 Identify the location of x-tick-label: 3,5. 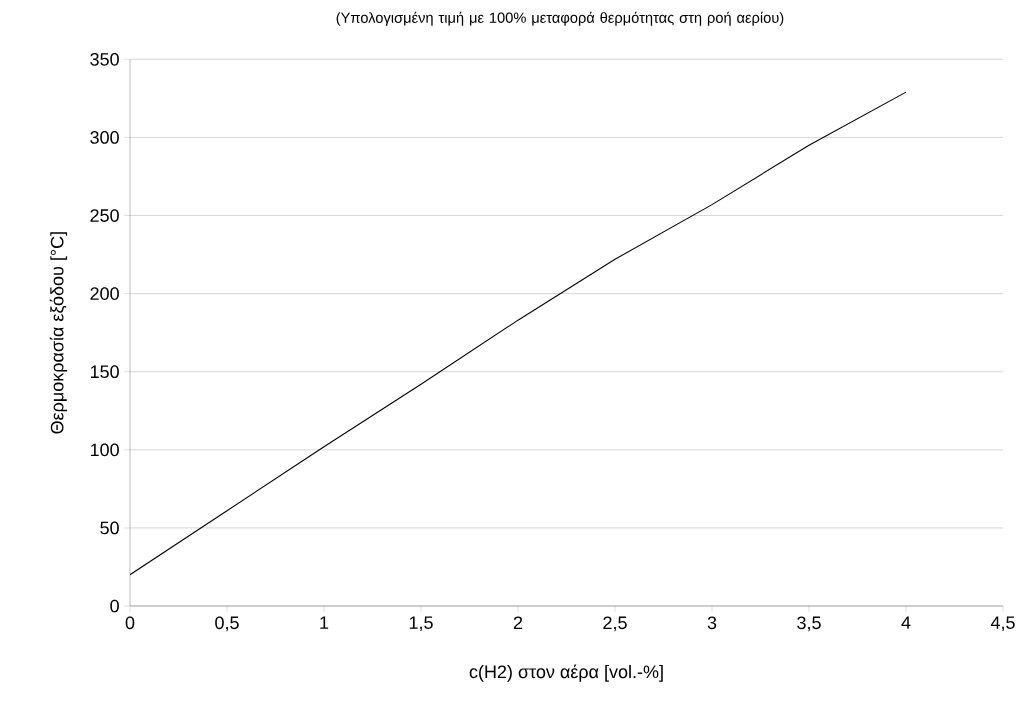
(809, 624).